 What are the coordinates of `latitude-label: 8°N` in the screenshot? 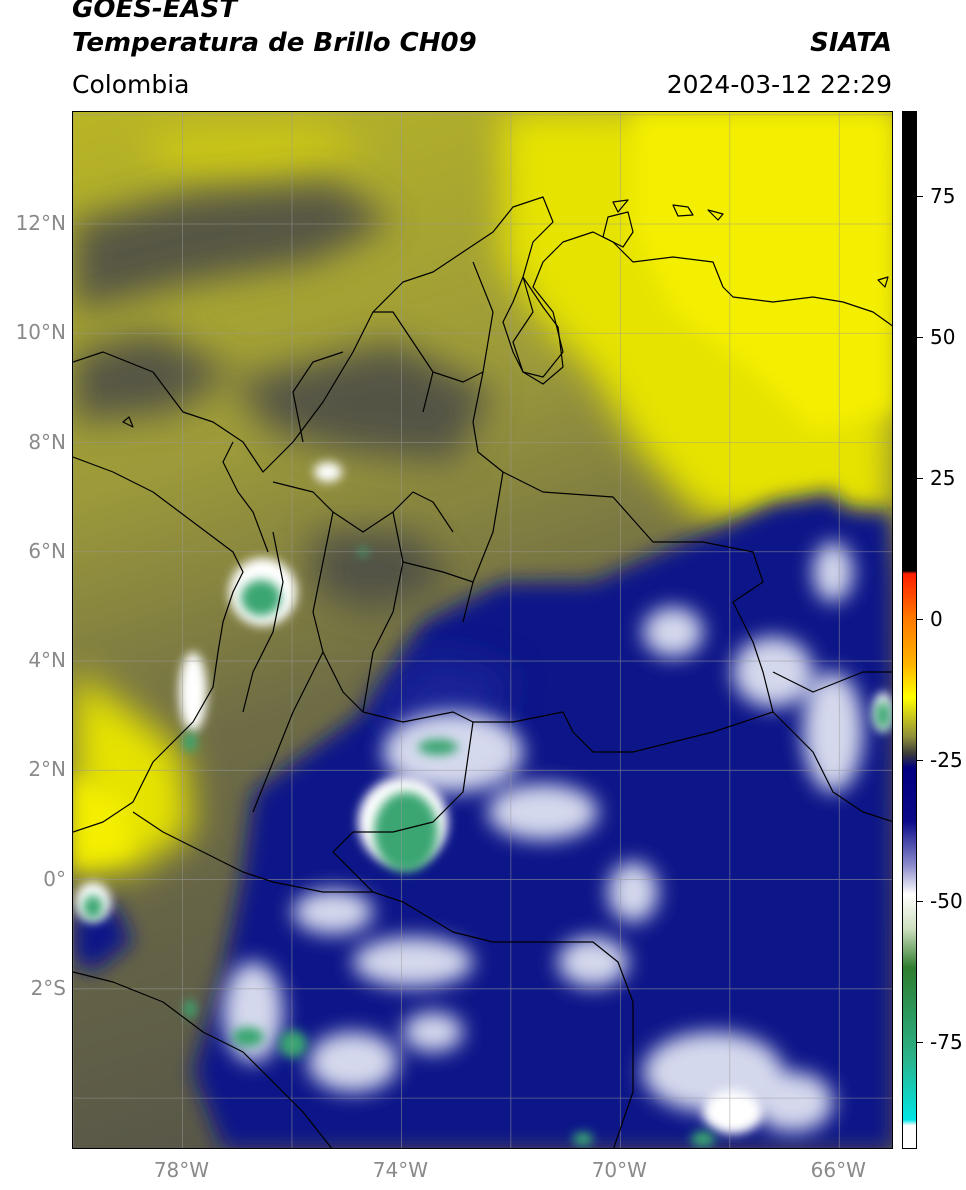 It's located at (47, 441).